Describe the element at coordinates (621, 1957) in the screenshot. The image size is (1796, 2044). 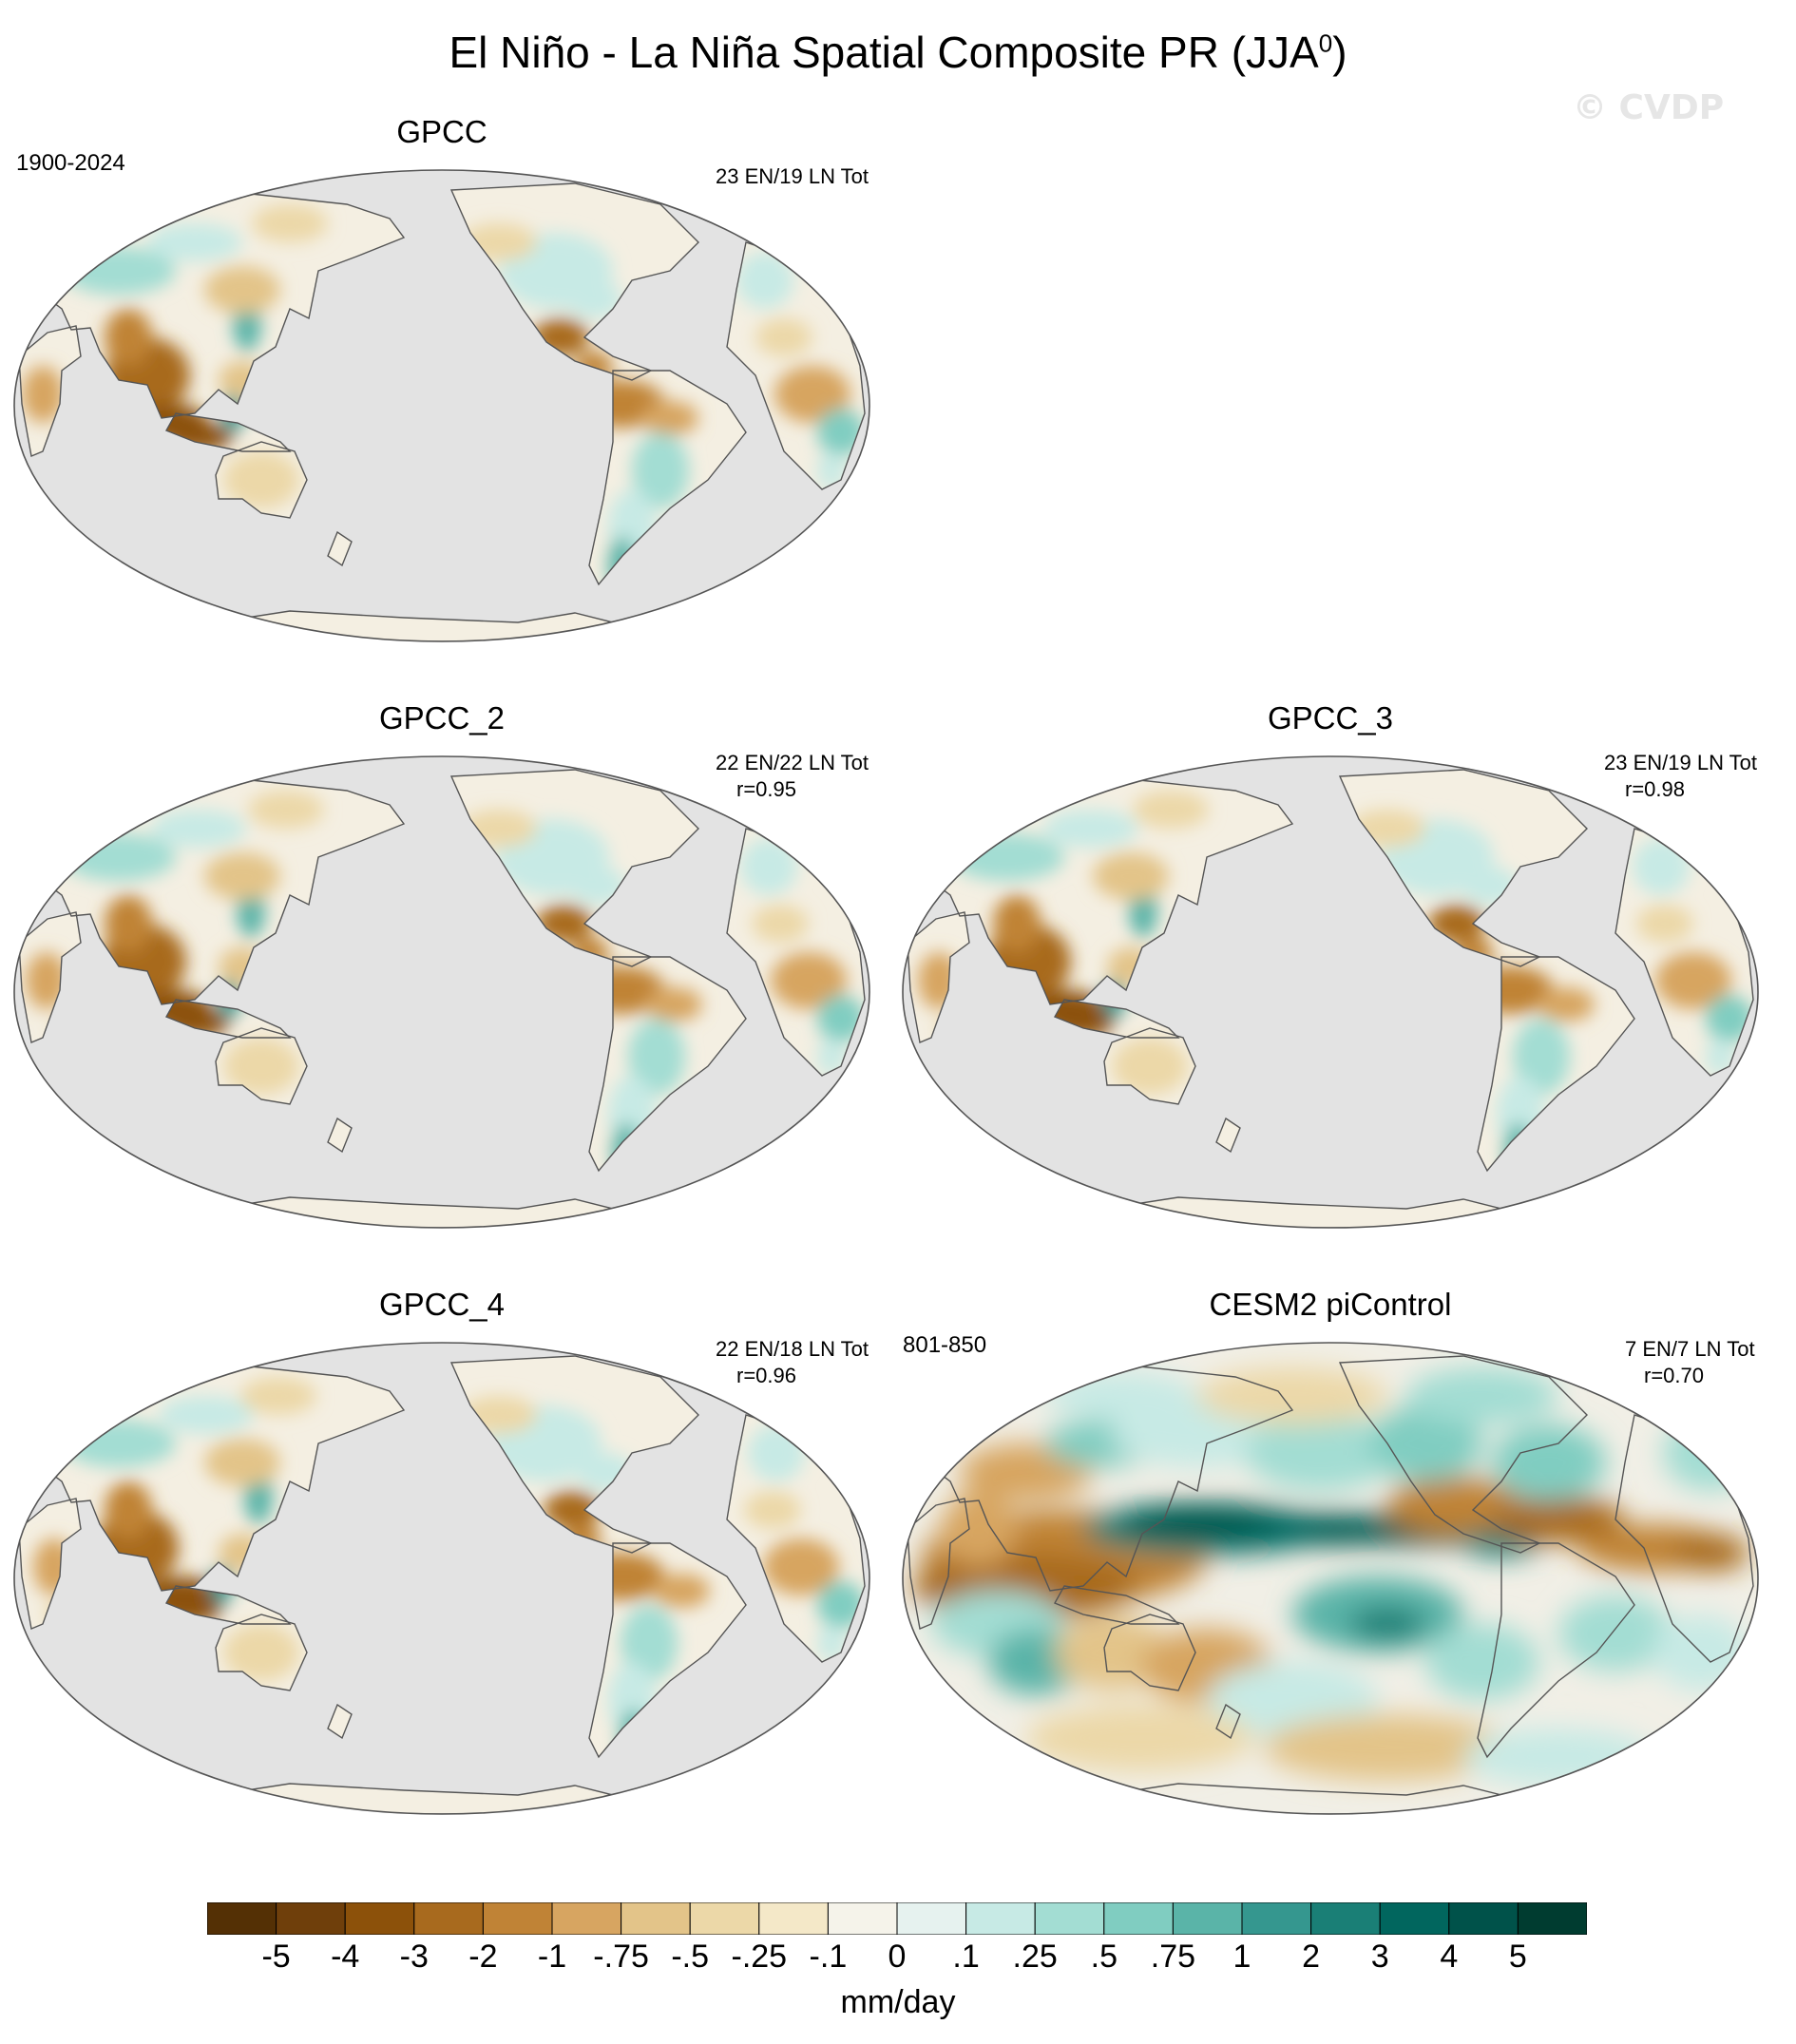
I see `colorbar-tick-label: -.75` at that location.